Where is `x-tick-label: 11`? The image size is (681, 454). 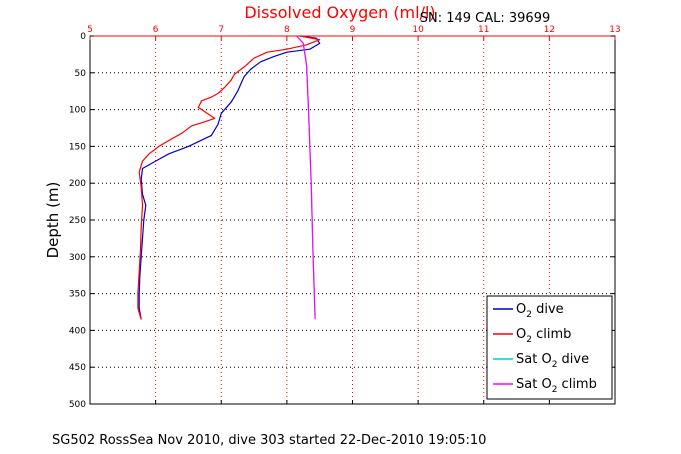 x-tick-label: 11 is located at coordinates (483, 30).